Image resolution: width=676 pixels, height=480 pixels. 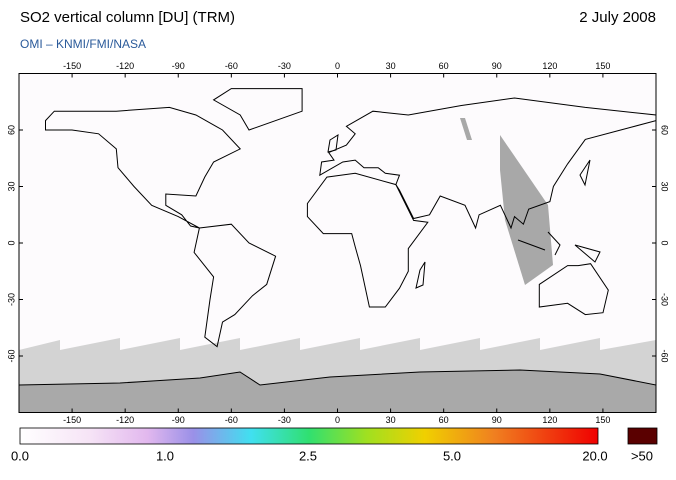 I want to click on africa, so click(x=367, y=240).